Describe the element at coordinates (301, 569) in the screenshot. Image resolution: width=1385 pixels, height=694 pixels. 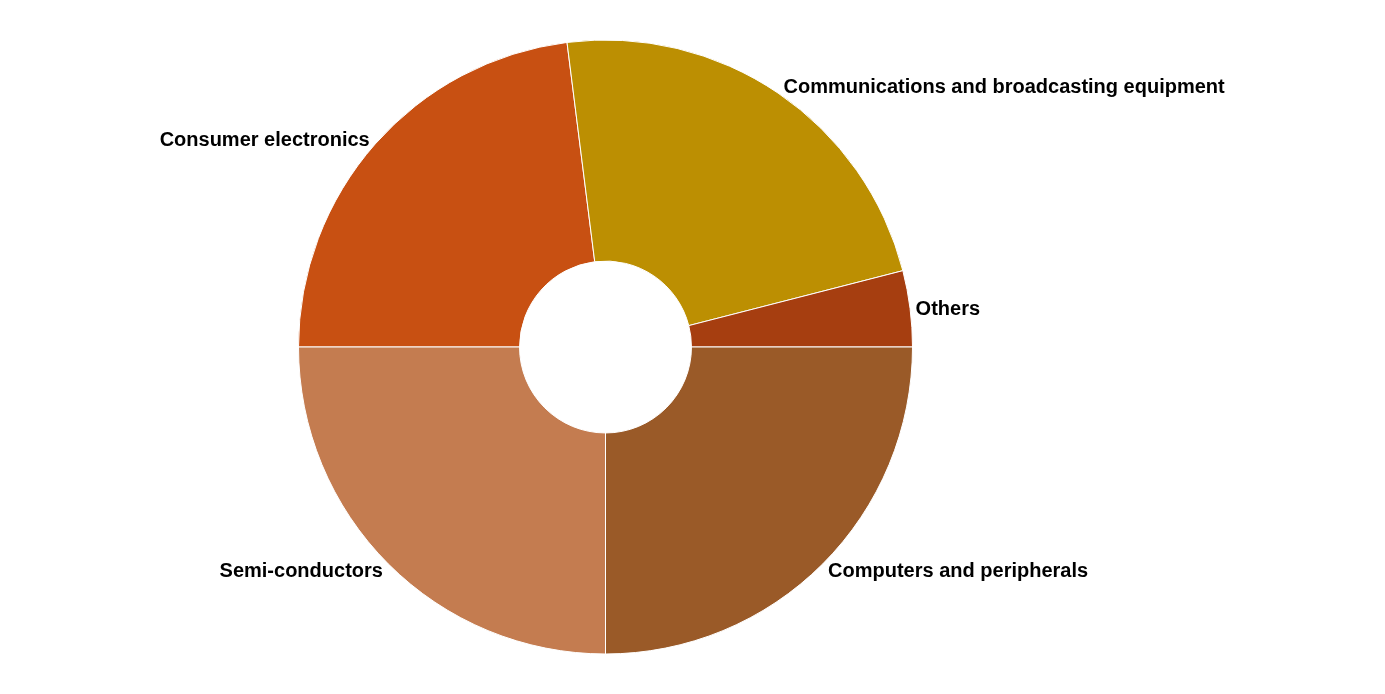
I see `slice-label: Semi-conductors` at that location.